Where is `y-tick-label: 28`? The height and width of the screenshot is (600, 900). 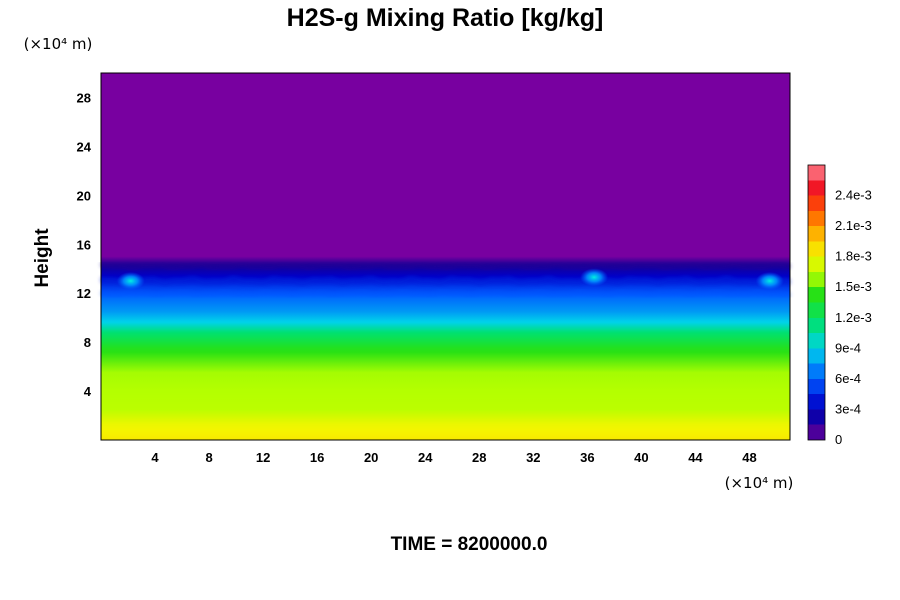 y-tick-label: 28 is located at coordinates (84, 97).